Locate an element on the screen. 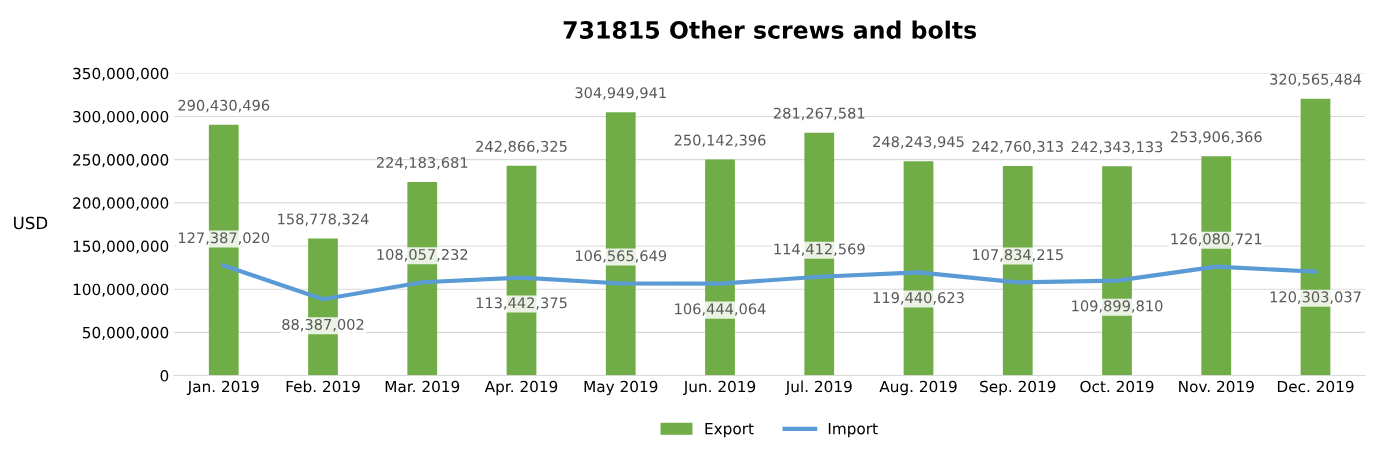  y-tick-label: 350,000,000 is located at coordinates (121, 74).